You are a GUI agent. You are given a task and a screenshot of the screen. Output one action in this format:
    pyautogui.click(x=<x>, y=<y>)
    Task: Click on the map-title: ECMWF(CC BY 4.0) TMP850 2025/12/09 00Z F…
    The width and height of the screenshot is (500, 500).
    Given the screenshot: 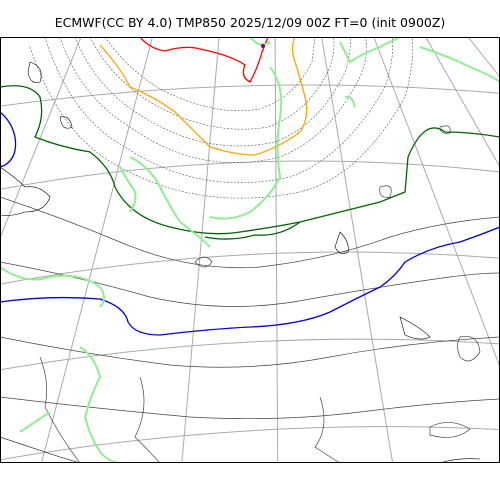 What is the action you would take?
    pyautogui.click(x=250, y=22)
    